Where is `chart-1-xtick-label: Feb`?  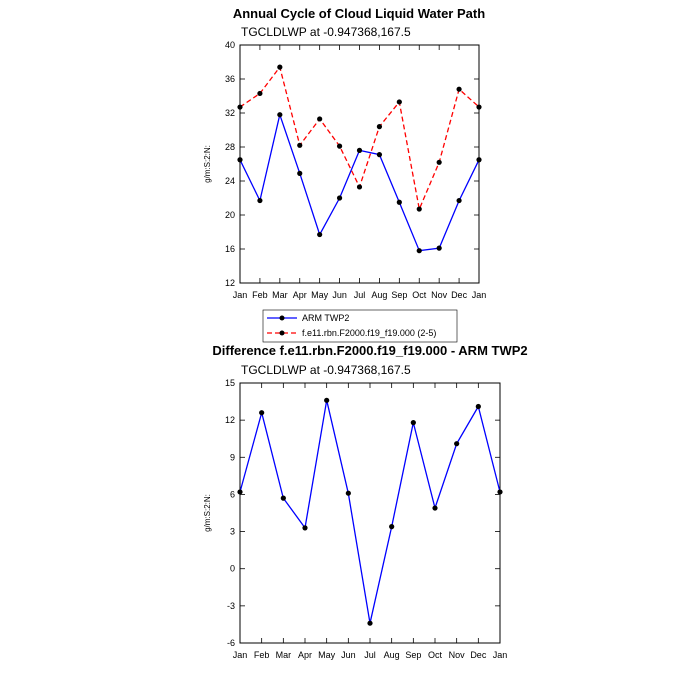 chart-1-xtick-label: Feb is located at coordinates (260, 295).